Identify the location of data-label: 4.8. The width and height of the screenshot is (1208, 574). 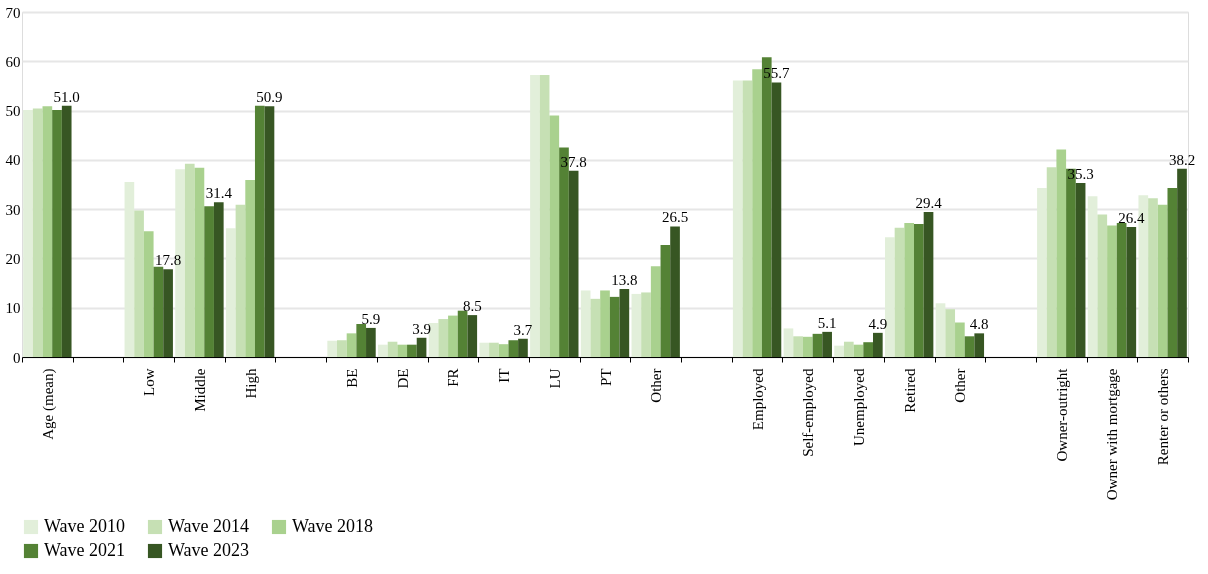
(979, 324).